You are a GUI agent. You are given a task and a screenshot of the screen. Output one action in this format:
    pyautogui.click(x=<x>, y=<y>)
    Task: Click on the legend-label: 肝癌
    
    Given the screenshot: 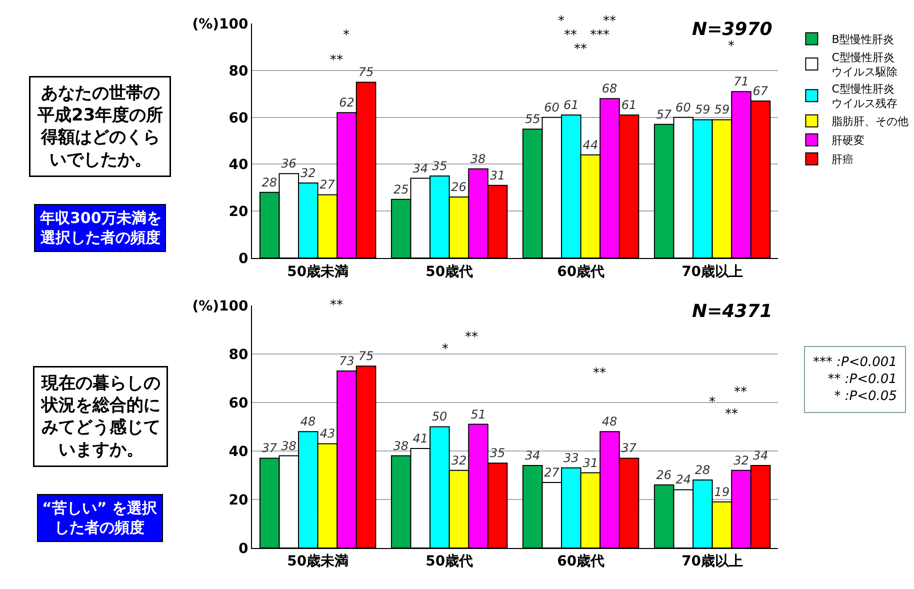 What is the action you would take?
    pyautogui.click(x=843, y=159)
    